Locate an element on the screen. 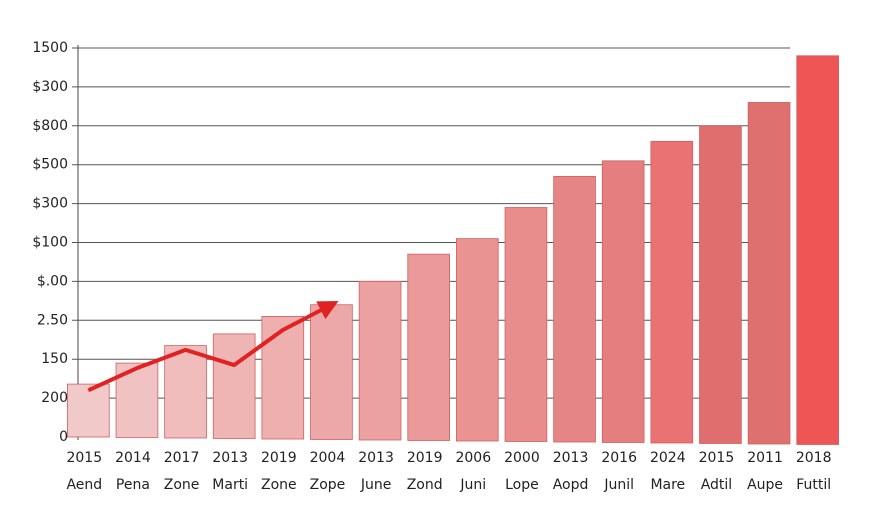 This screenshot has height=512, width=896. x-sublabel: Junil is located at coordinates (618, 485).